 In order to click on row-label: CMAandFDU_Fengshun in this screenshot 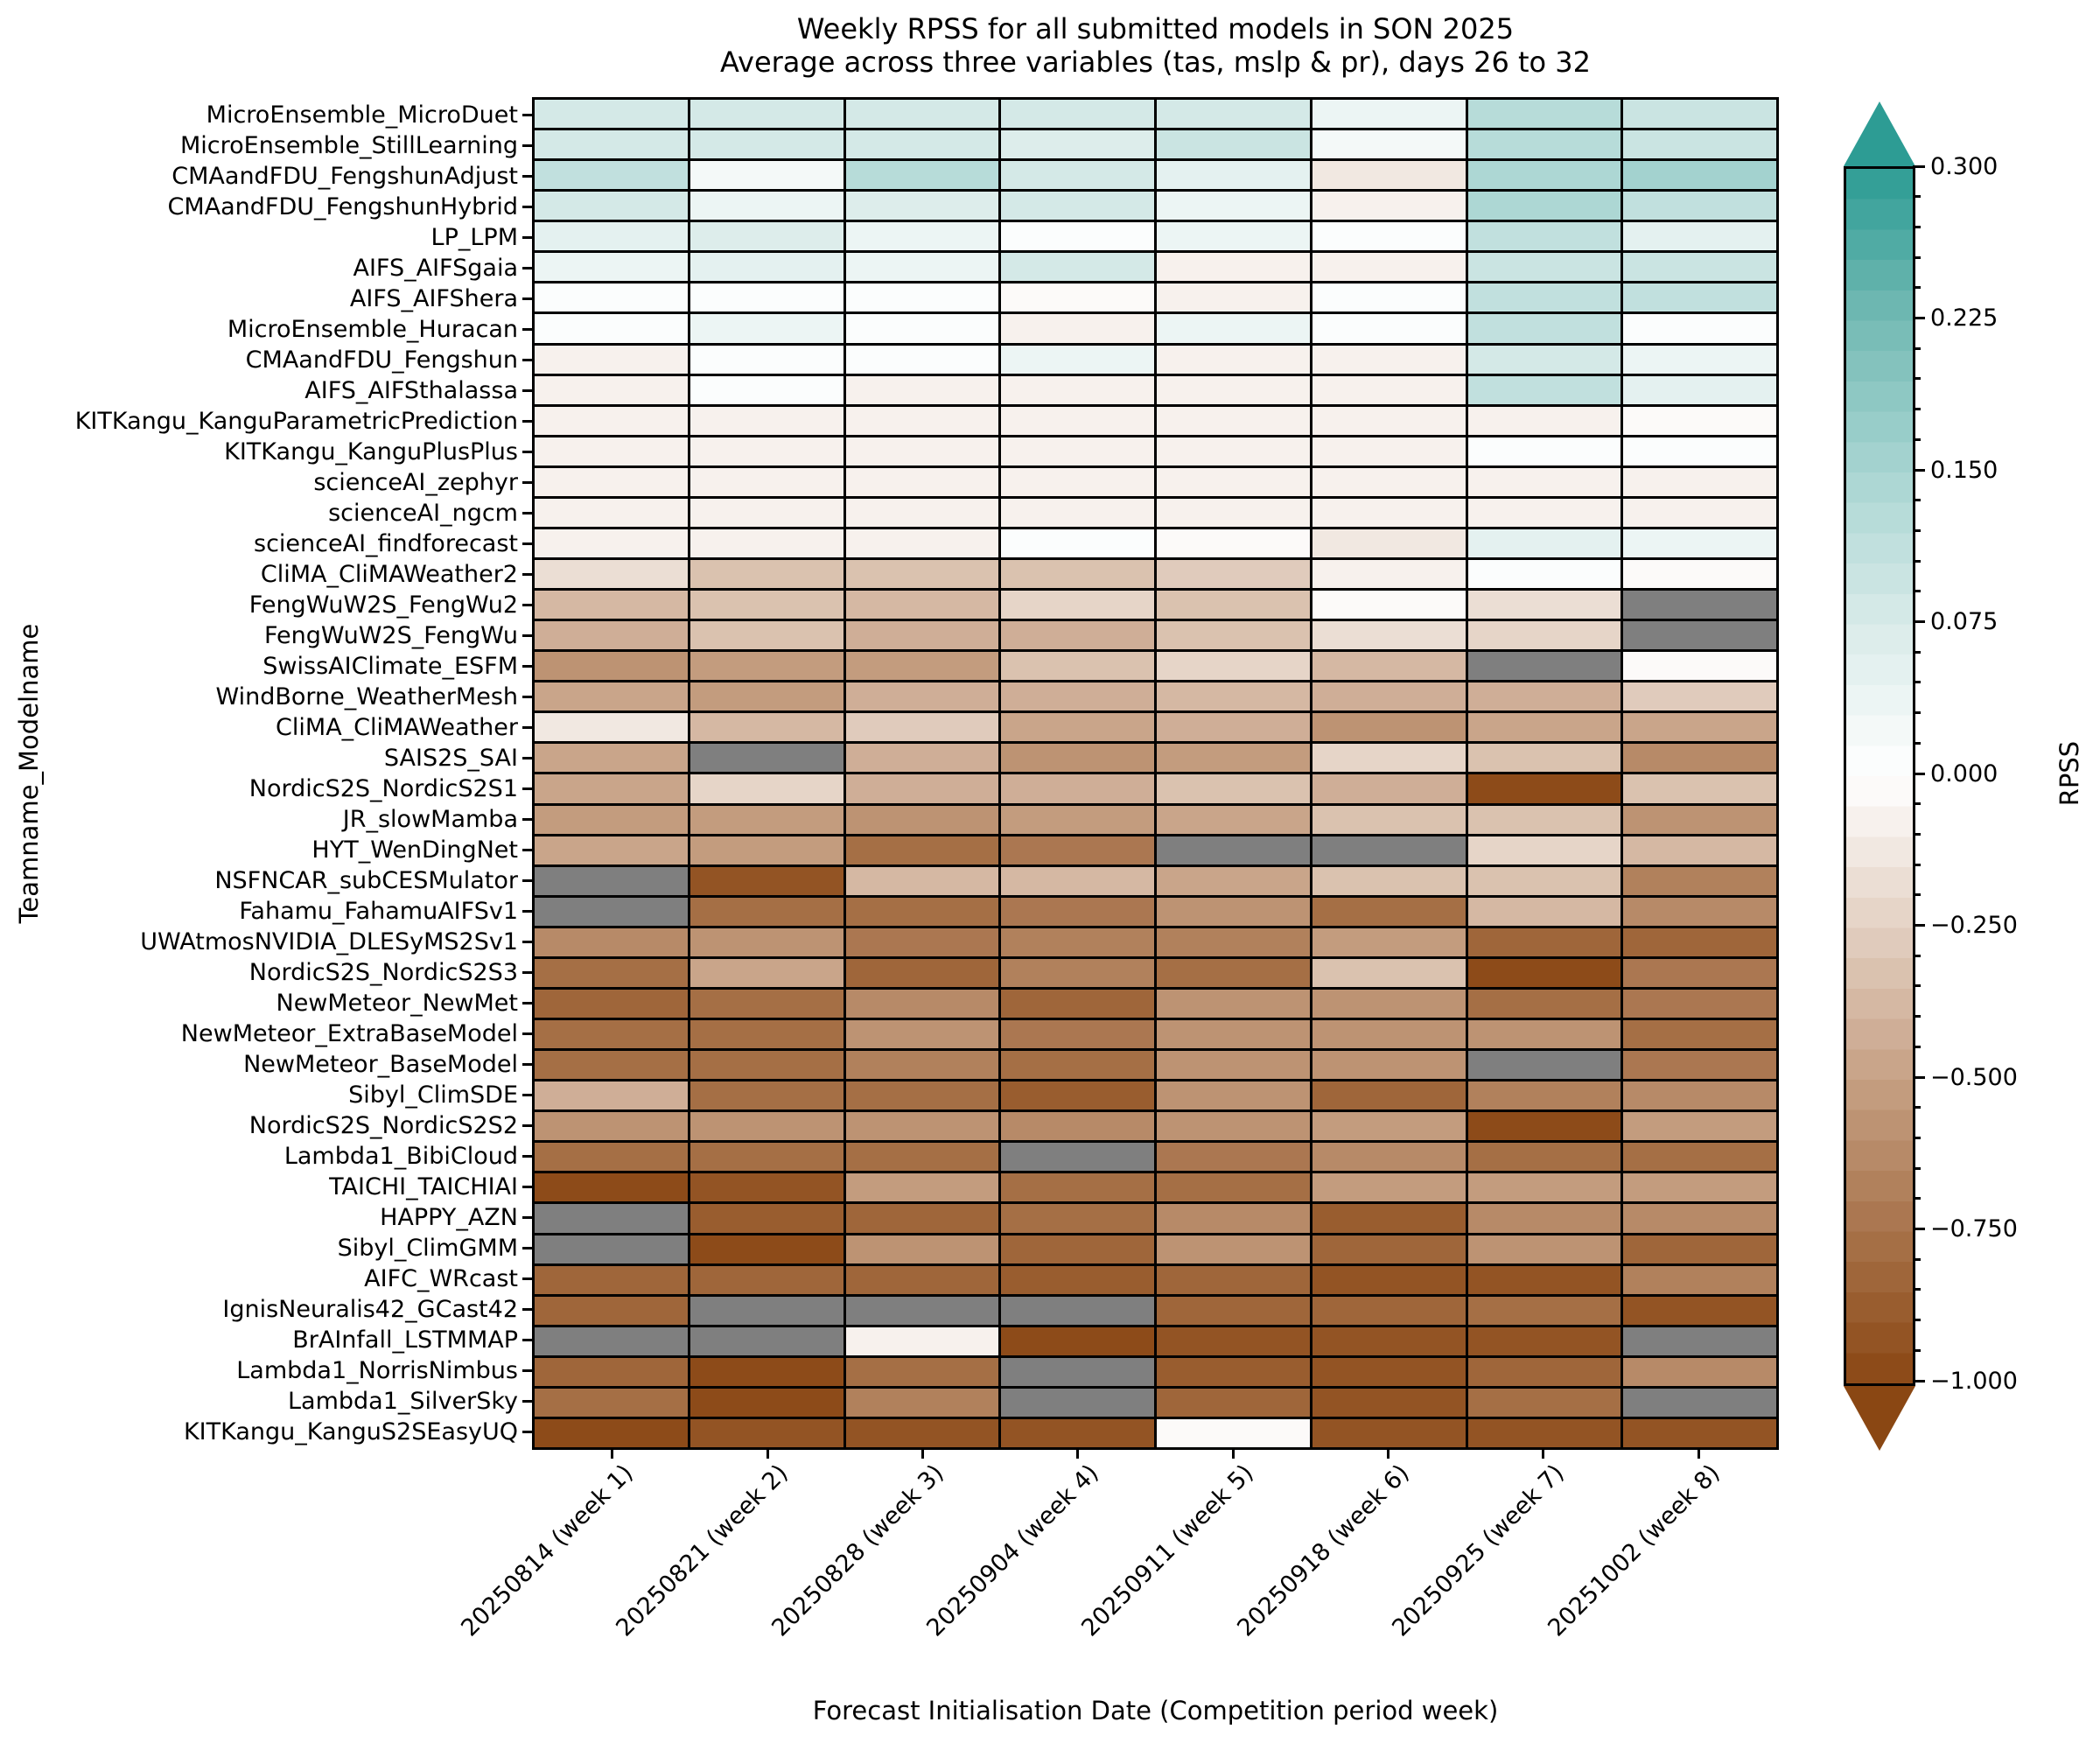, I will do `click(381, 360)`.